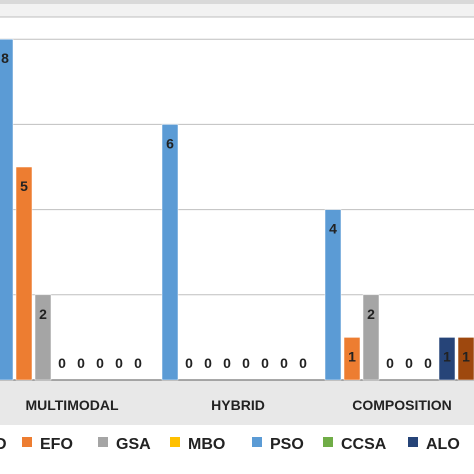 This screenshot has width=474, height=474. What do you see at coordinates (238, 405) in the screenshot?
I see `category-label: HYBRID` at bounding box center [238, 405].